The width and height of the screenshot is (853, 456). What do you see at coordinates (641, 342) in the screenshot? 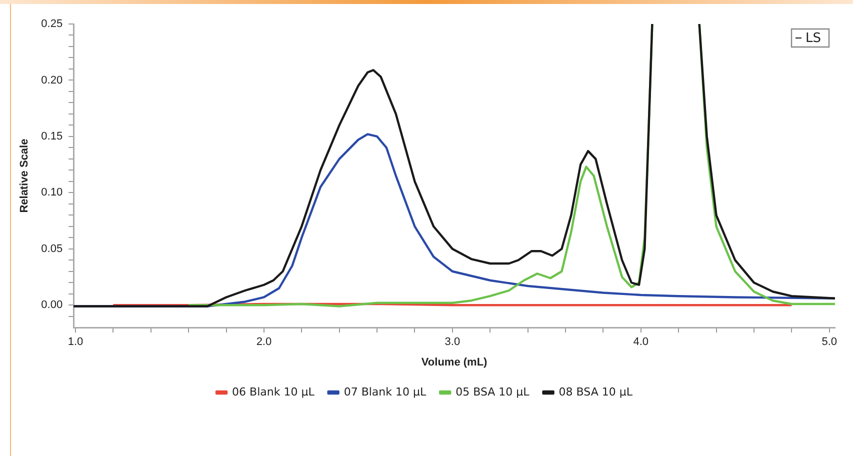
I see `x-tick-label: 4.0` at bounding box center [641, 342].